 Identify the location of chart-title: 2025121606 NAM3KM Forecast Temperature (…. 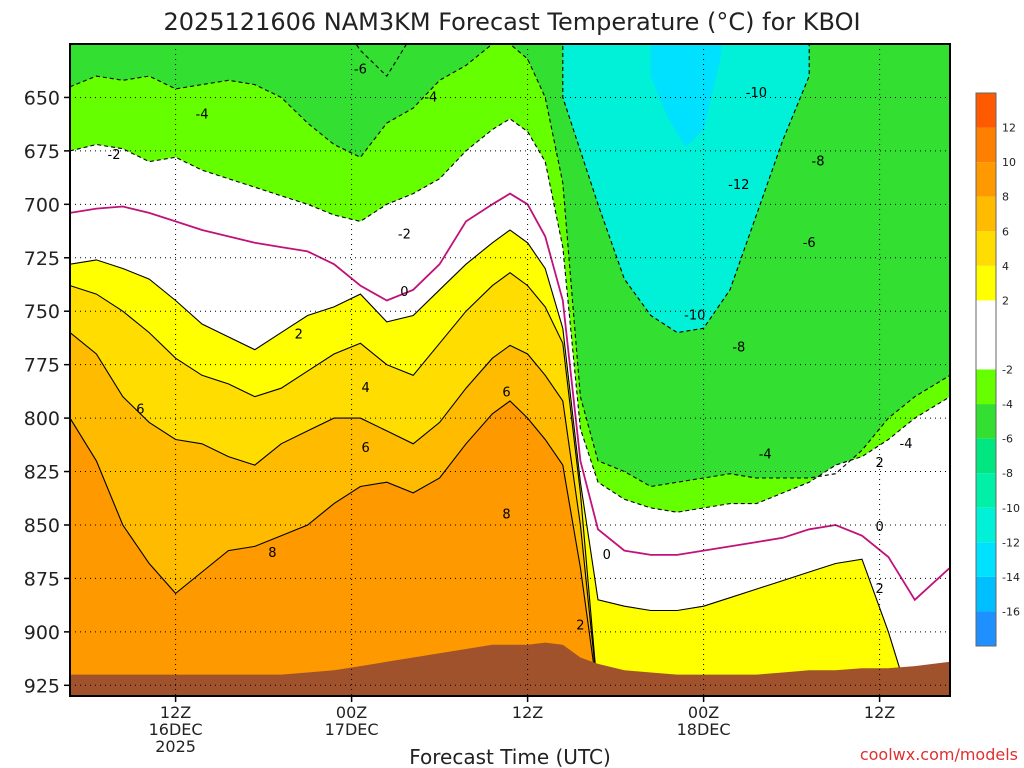
(511, 22).